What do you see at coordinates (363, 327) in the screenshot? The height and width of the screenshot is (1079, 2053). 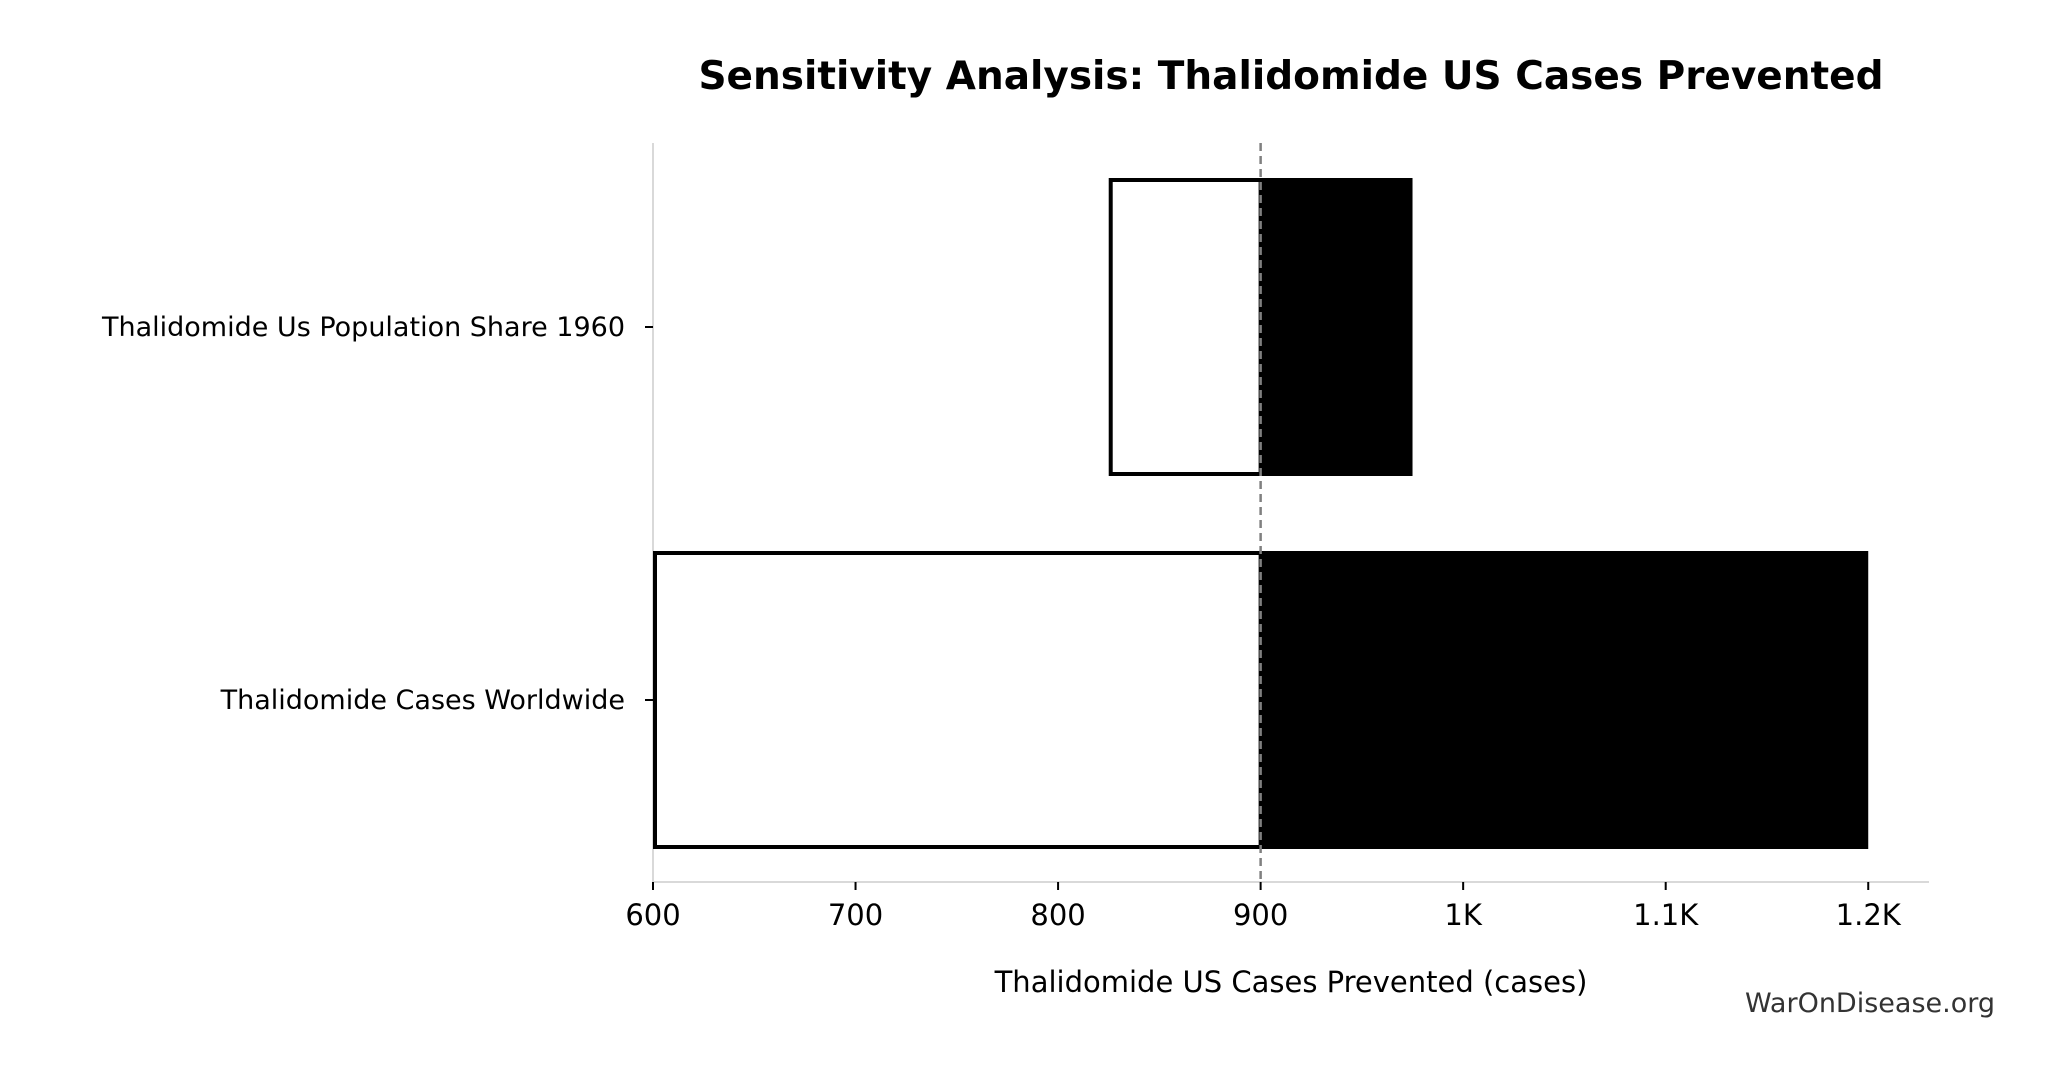 I see `y-tick-label: Thalidomide Us Population Share 1960` at bounding box center [363, 327].